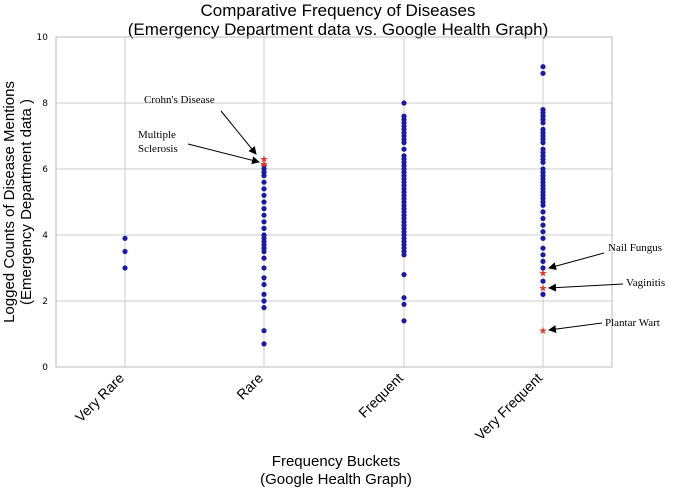 The height and width of the screenshot is (488, 675). What do you see at coordinates (338, 10) in the screenshot?
I see `chart-title-line-1: Comparative Frequency of Diseases` at bounding box center [338, 10].